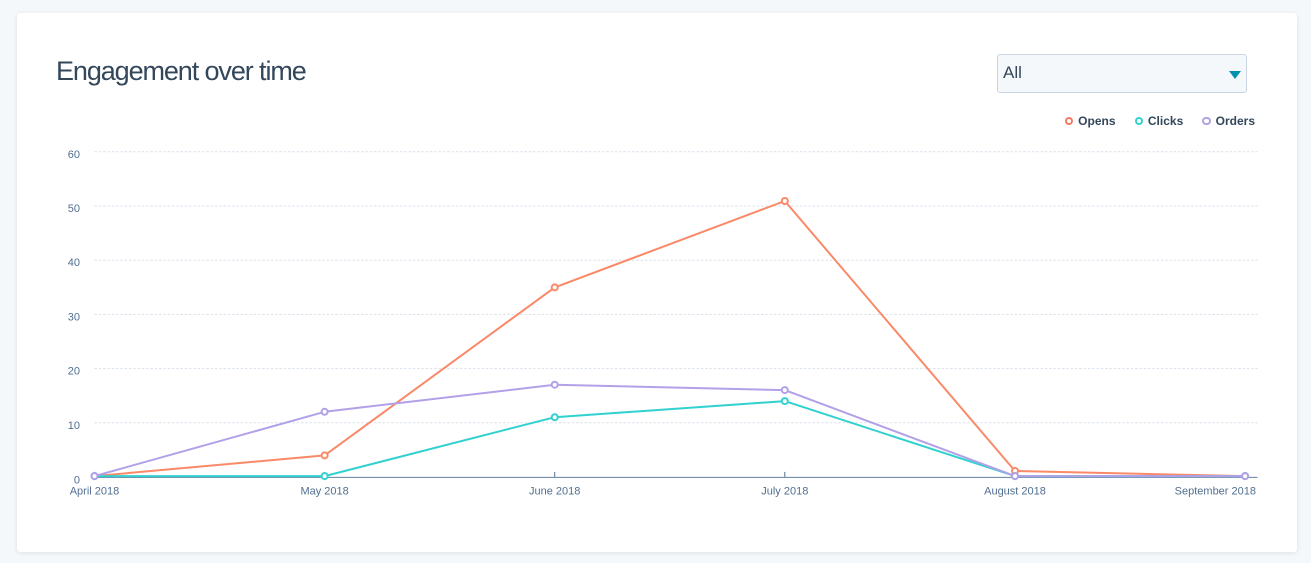  What do you see at coordinates (74, 209) in the screenshot?
I see `svg-text: 50` at bounding box center [74, 209].